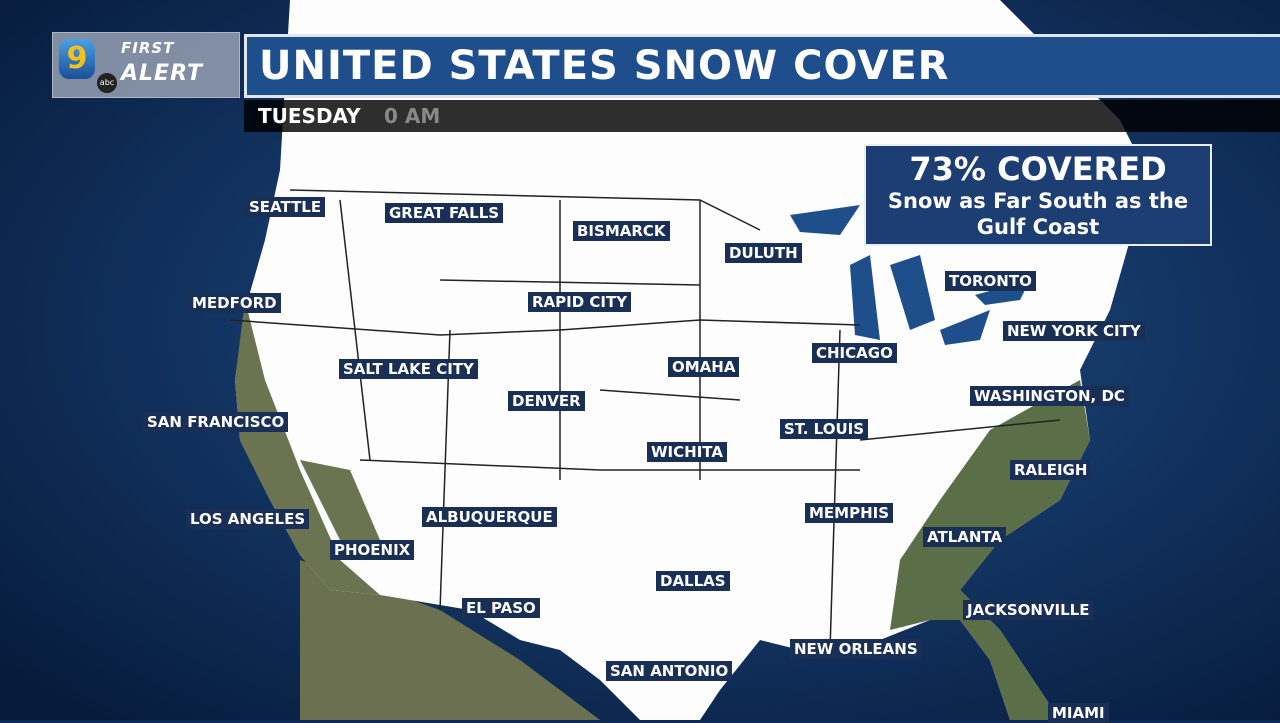  Describe the element at coordinates (234, 303) in the screenshot. I see `city-label: MEDFORD` at that location.